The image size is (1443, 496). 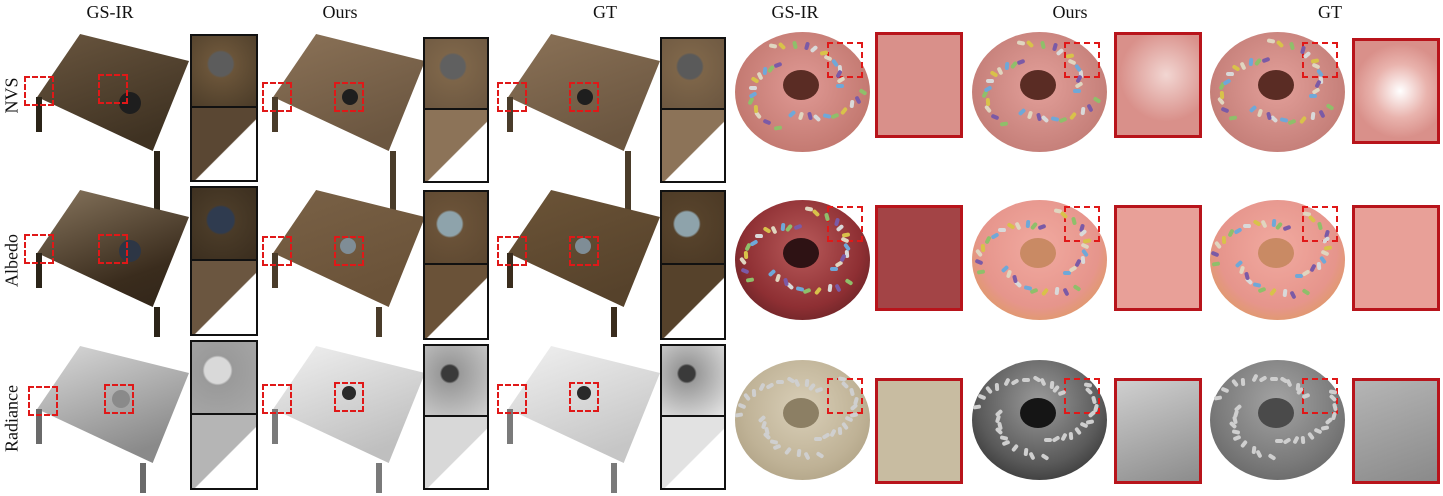 I want to click on inset-ours-nvs, so click(x=456, y=110).